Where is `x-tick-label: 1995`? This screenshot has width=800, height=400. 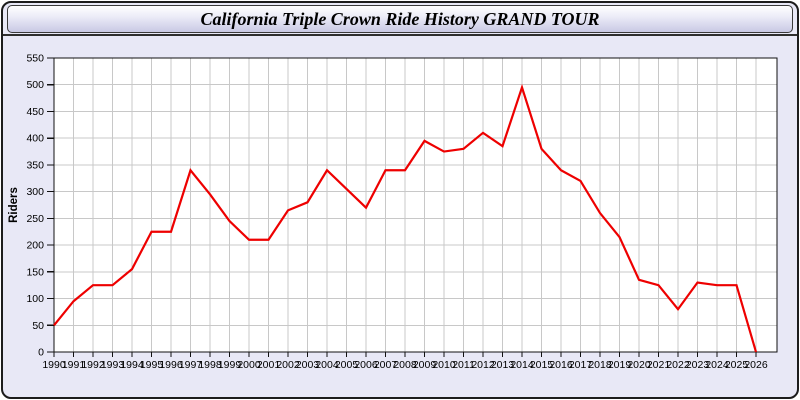
x-tick-label: 1995 is located at coordinates (152, 365).